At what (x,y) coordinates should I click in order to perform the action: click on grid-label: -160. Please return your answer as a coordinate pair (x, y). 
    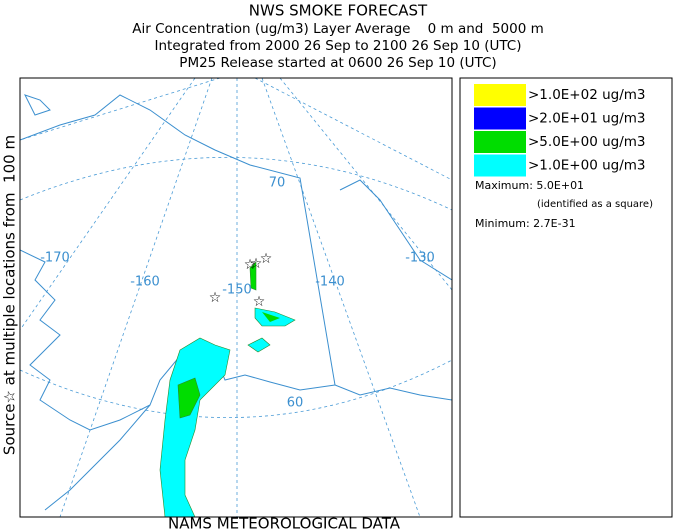
    Looking at the image, I should click on (145, 282).